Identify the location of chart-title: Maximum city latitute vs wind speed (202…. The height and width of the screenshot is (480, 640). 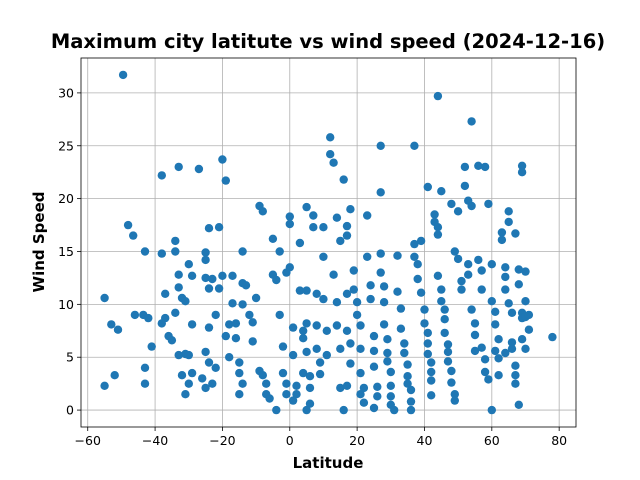
(328, 41).